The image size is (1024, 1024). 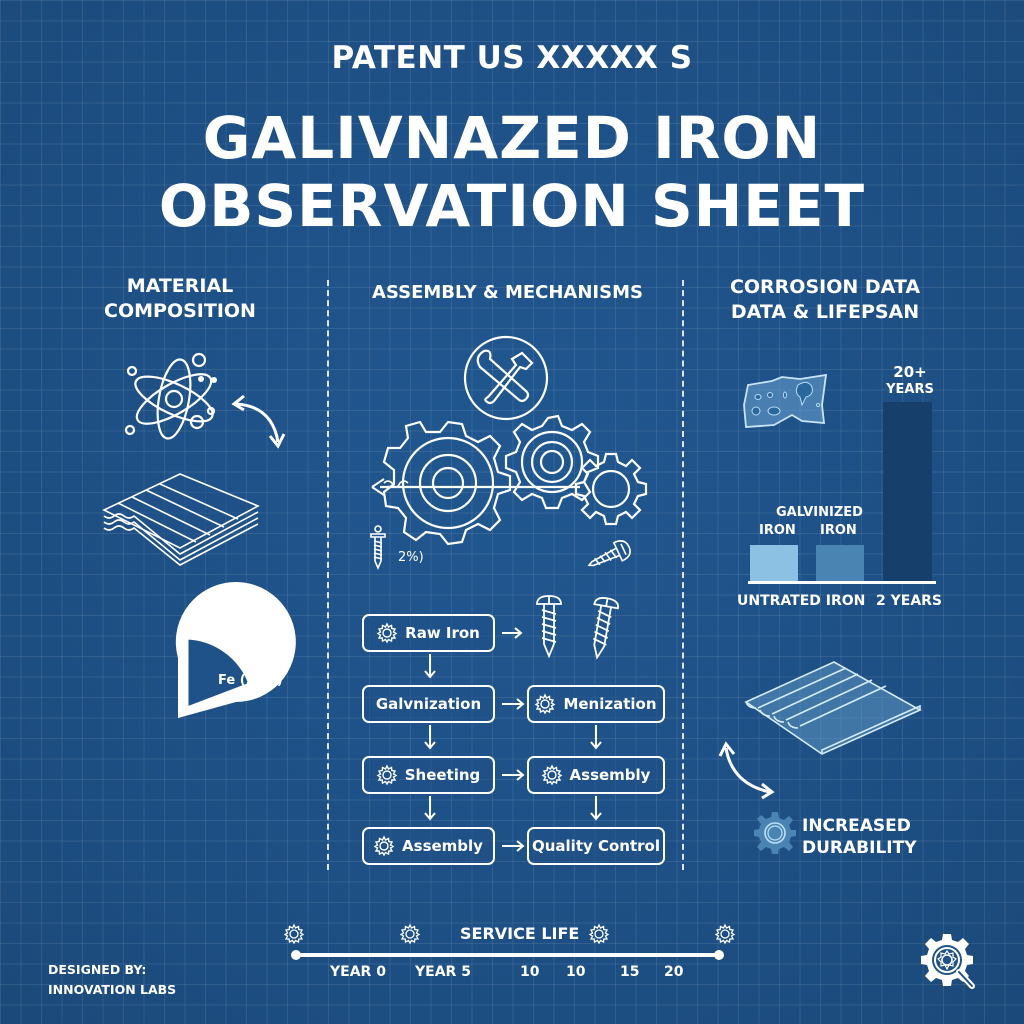 I want to click on page-title: GALIVNAZED IRON OBSERVATION SHEET, so click(x=512, y=172).